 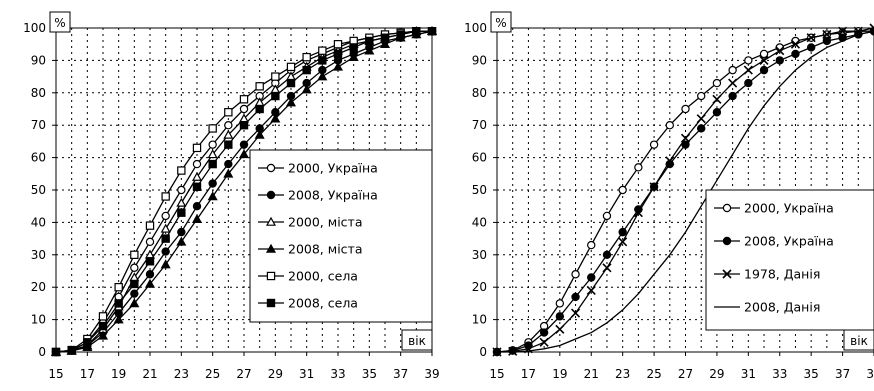 I want to click on y-tick-label: 90, so click(x=479, y=60).